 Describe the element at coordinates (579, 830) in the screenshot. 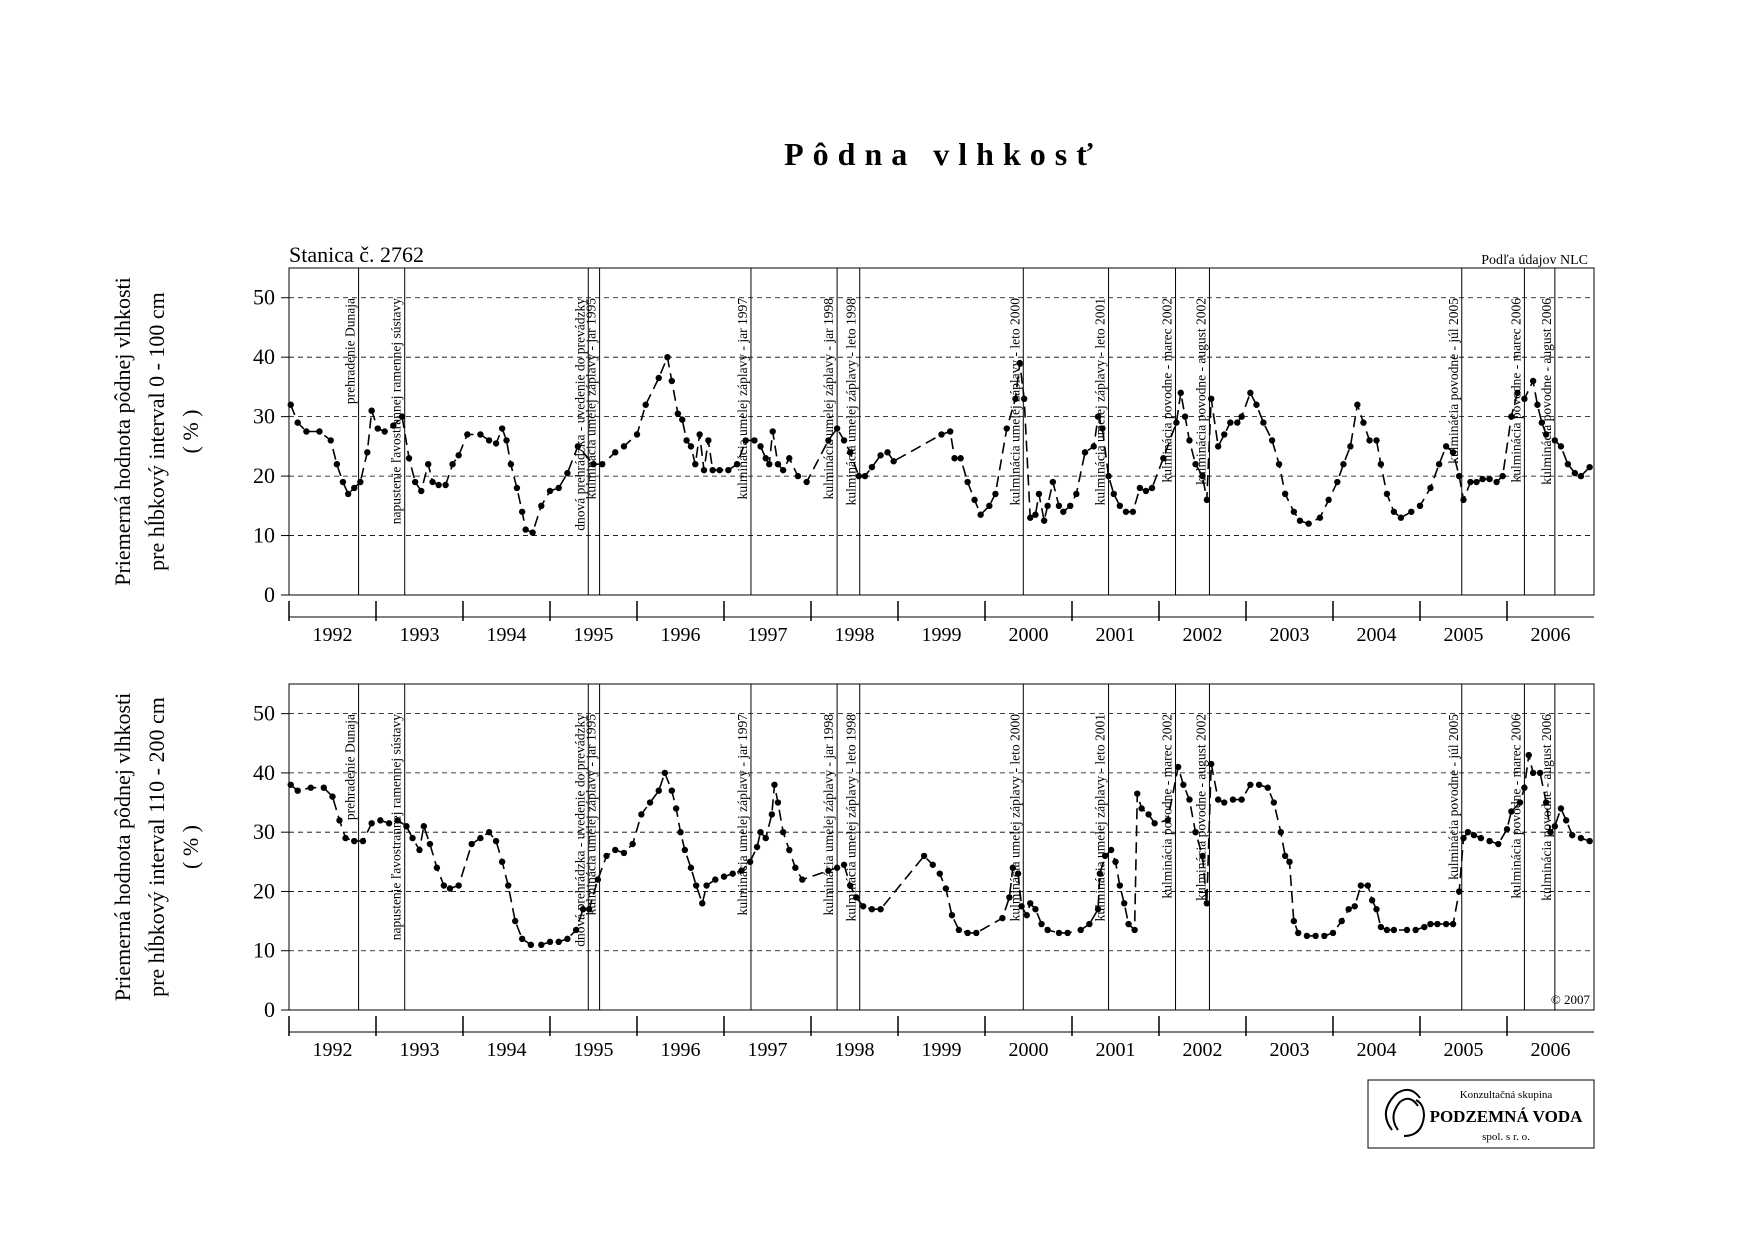

I see `event-label: dnová prehrádzka - uvedenie do prevádzky` at that location.